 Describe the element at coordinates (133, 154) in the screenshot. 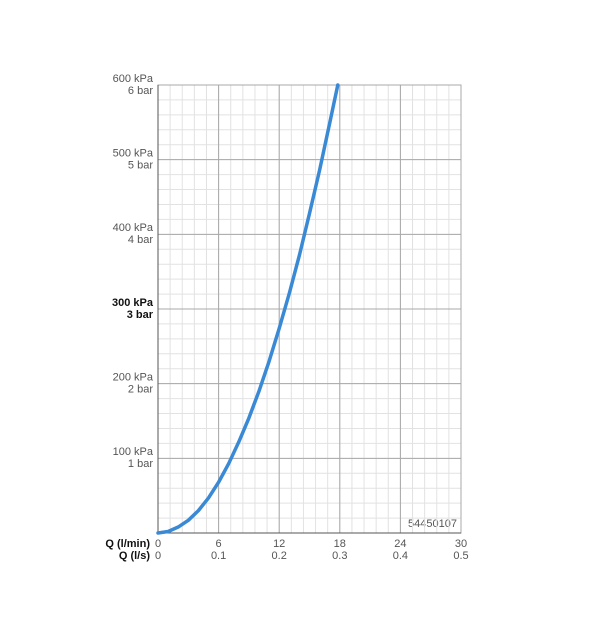

I see `y-tick-label: 500 kPa` at that location.